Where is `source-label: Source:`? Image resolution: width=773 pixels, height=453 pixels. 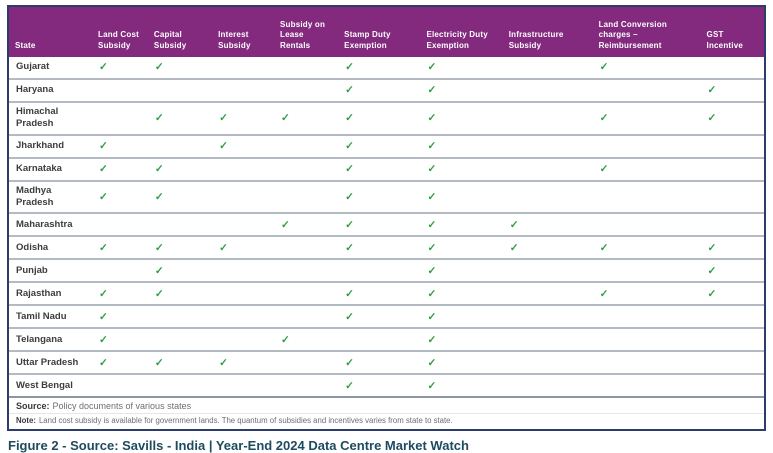
source-label: Source: is located at coordinates (33, 406).